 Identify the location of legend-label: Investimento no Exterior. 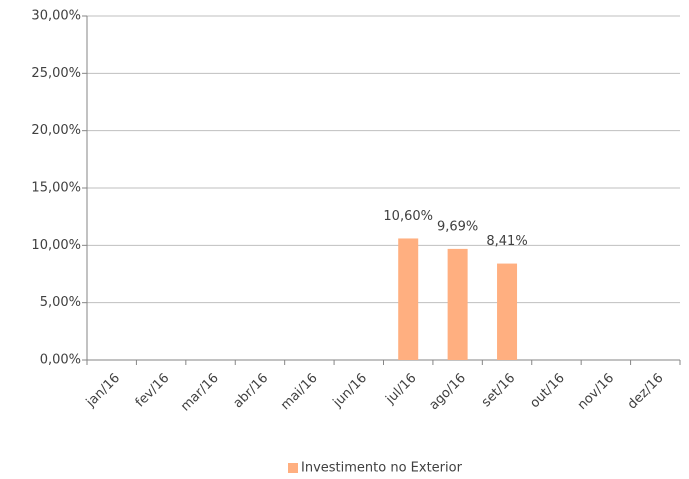
(382, 468).